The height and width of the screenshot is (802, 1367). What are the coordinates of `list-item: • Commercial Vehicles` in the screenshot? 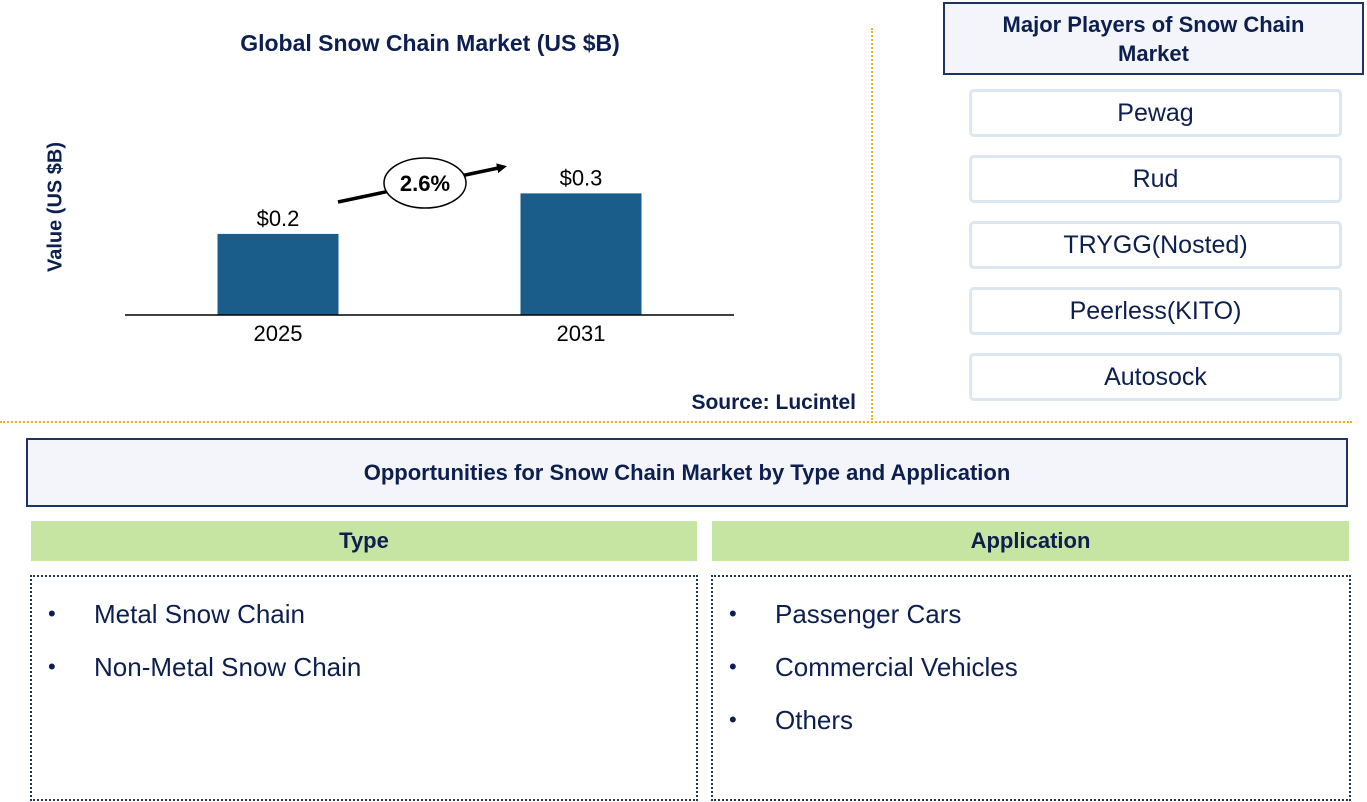 It's located at (1031, 678).